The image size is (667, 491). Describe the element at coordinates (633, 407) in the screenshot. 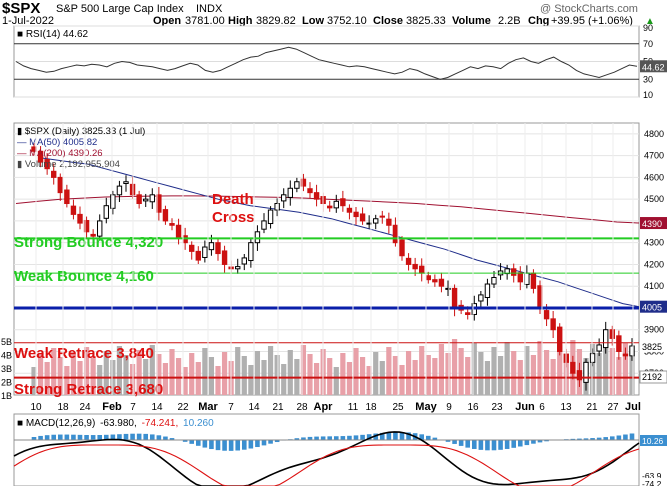

I see `date-tick-label: Jul` at that location.